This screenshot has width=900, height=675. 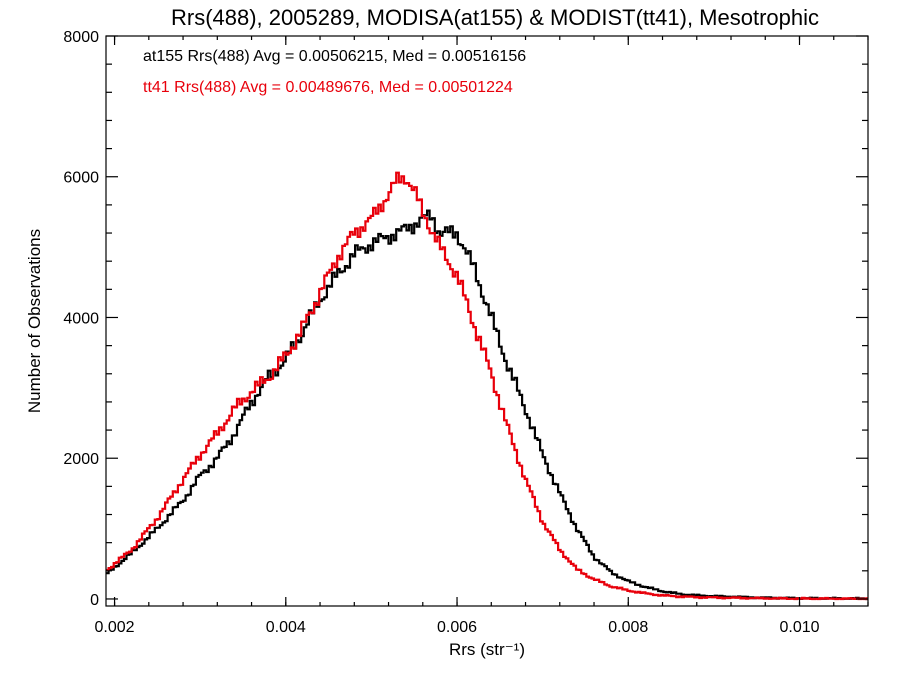 I want to click on x-tick-label: 0.006, so click(x=457, y=627).